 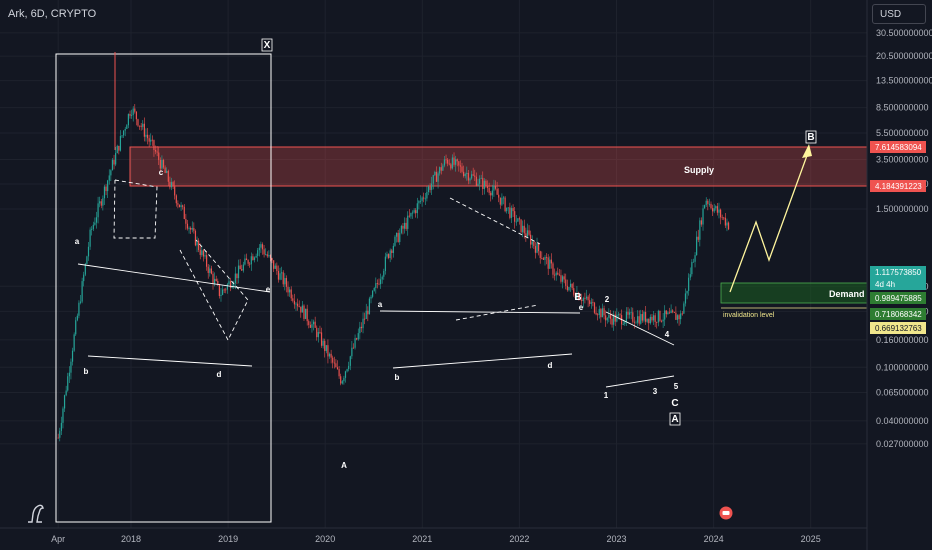 I want to click on earnings-event-icon, so click(x=726, y=513).